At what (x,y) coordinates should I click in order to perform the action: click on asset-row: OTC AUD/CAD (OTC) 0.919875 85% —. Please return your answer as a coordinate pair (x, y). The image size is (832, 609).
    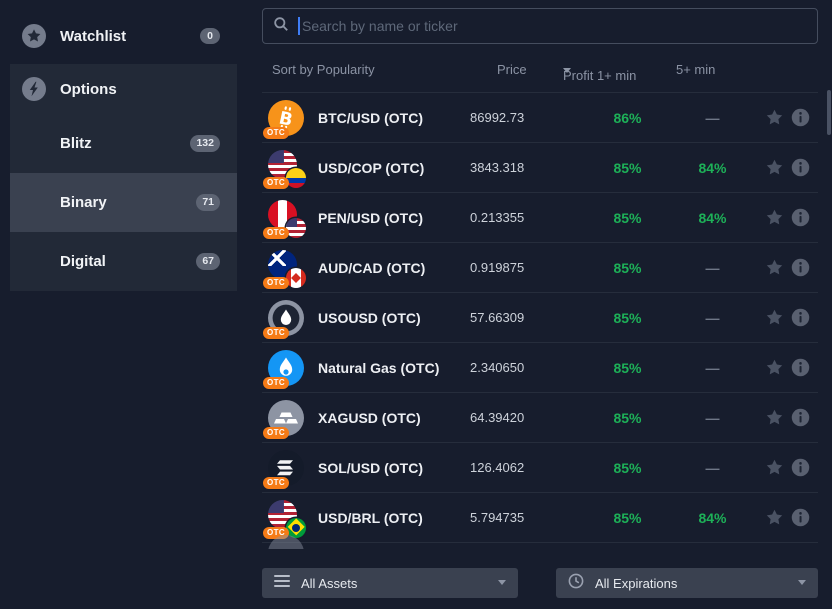
    Looking at the image, I should click on (540, 268).